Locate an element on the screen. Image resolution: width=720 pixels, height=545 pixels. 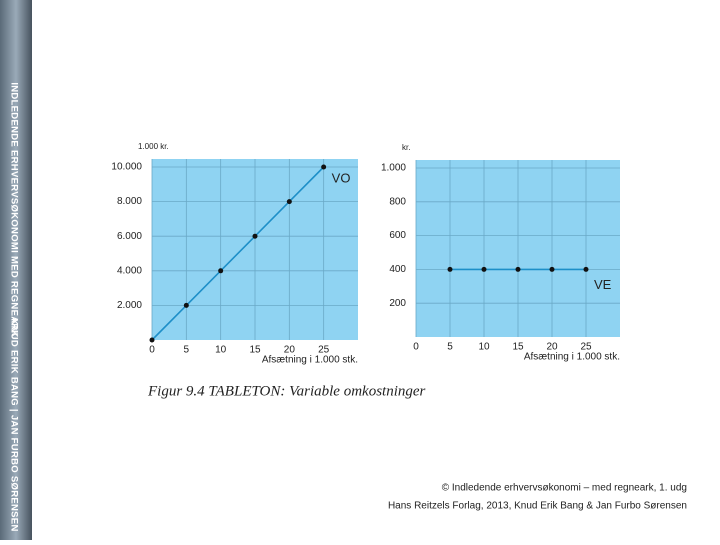
y-tick-label: 800 is located at coordinates (397, 201).